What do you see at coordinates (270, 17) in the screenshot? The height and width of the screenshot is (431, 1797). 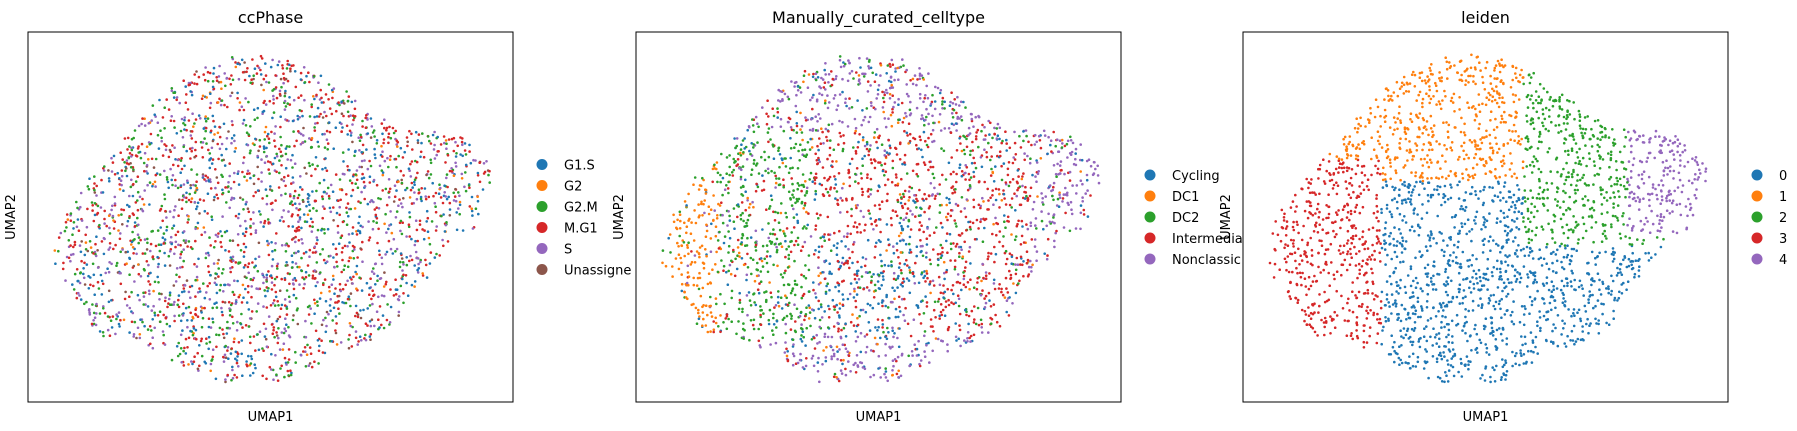 I see `panel-title: ccPhase` at bounding box center [270, 17].